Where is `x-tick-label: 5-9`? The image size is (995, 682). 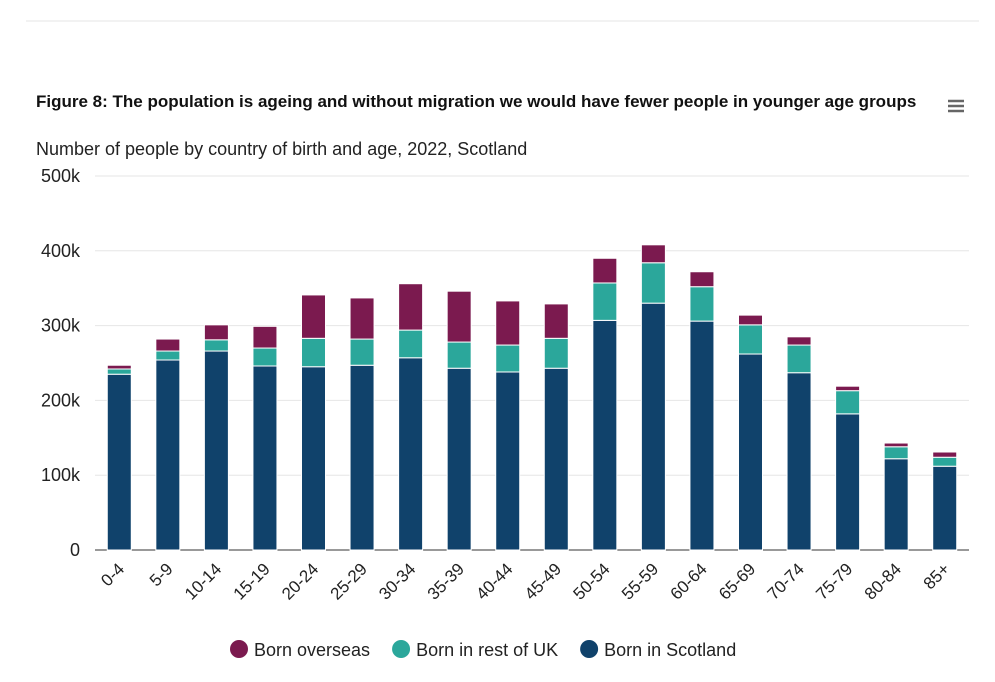
x-tick-label: 5-9 is located at coordinates (161, 574).